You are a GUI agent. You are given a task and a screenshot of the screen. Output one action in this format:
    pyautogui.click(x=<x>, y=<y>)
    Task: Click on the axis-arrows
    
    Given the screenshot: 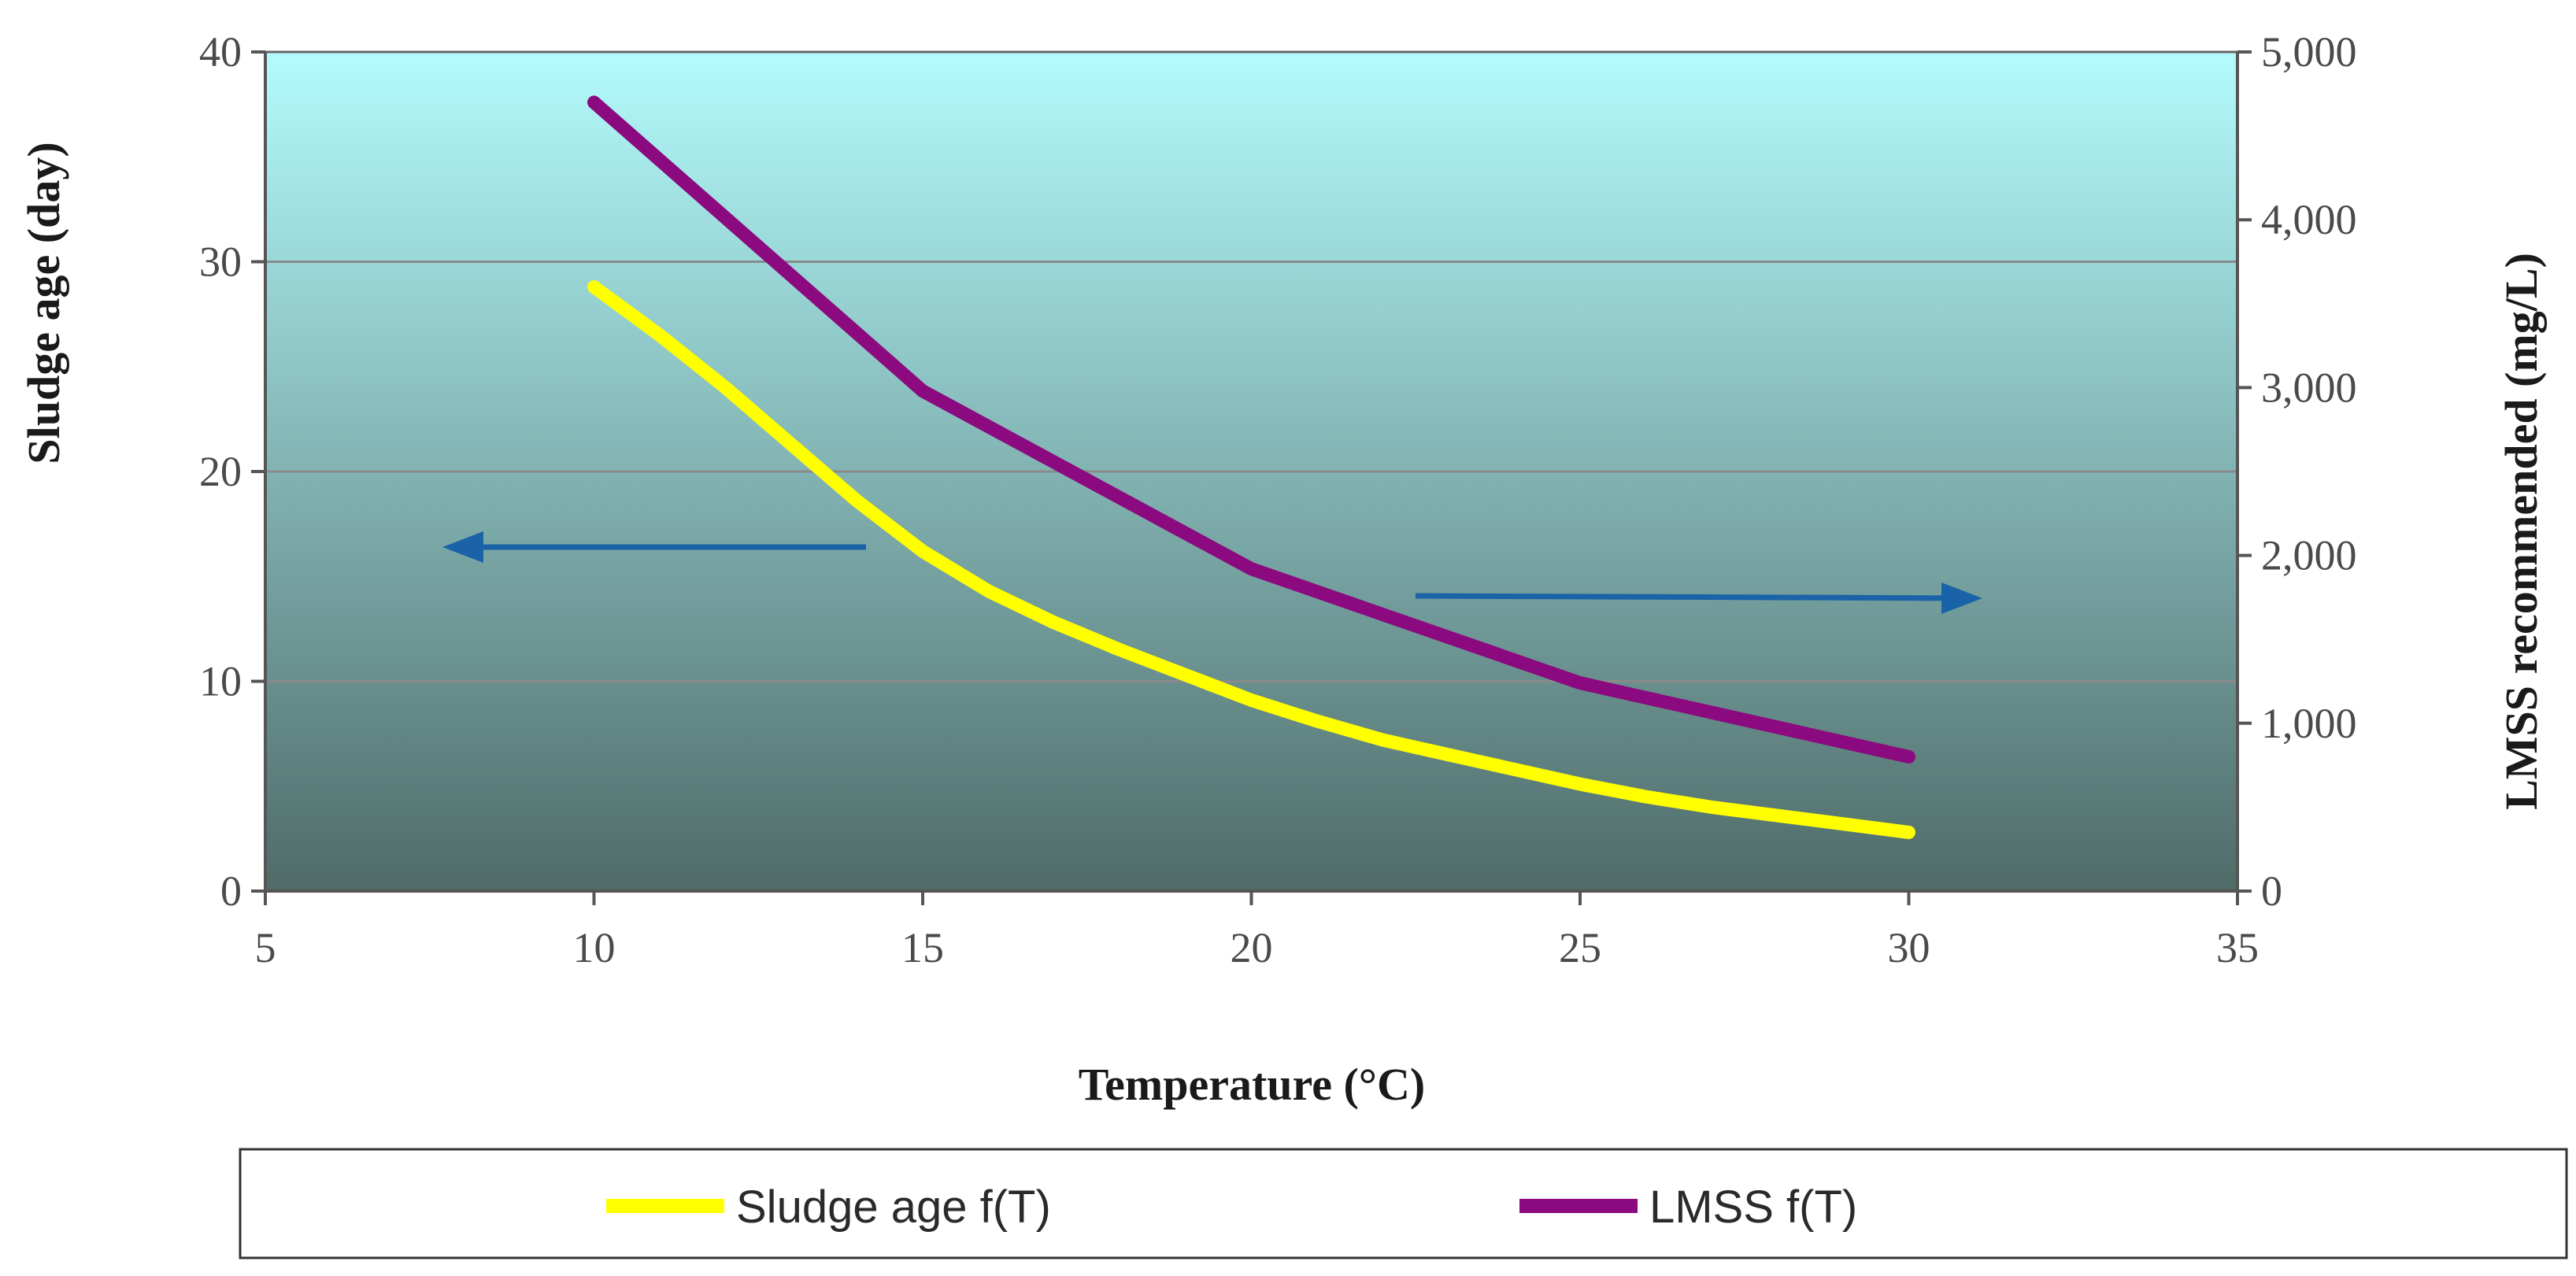 What is the action you would take?
    pyautogui.click(x=1212, y=572)
    